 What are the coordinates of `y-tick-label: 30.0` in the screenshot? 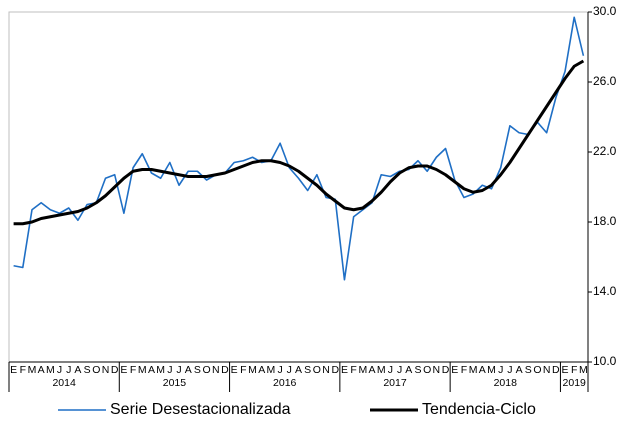 It's located at (605, 11).